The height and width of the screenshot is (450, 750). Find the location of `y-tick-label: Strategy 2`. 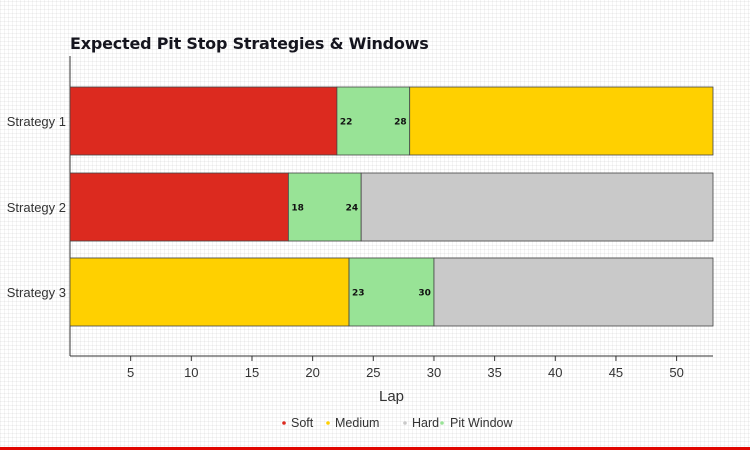

y-tick-label: Strategy 2 is located at coordinates (36, 207).